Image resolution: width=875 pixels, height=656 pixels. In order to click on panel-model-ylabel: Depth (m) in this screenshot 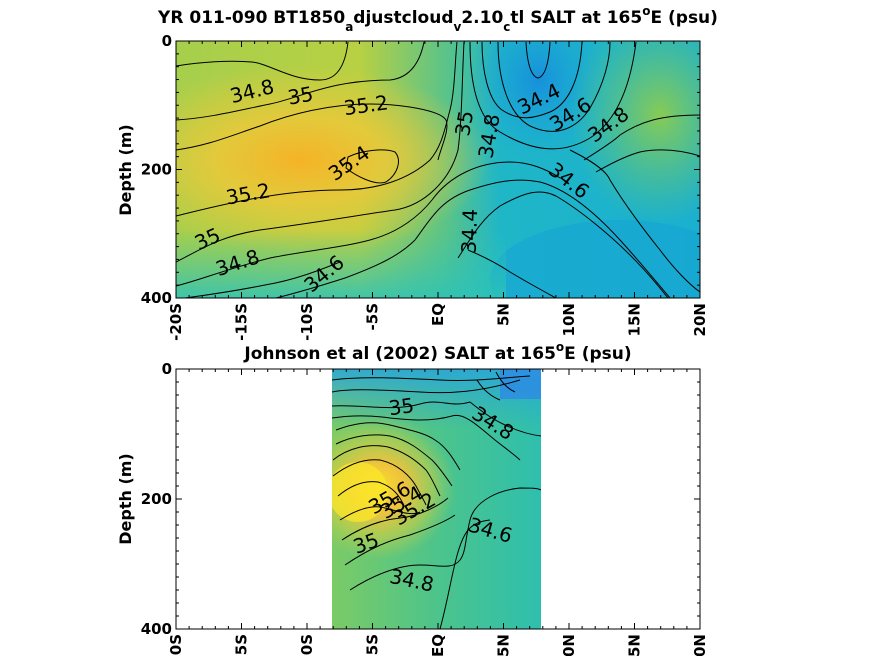, I will do `click(125, 170)`.